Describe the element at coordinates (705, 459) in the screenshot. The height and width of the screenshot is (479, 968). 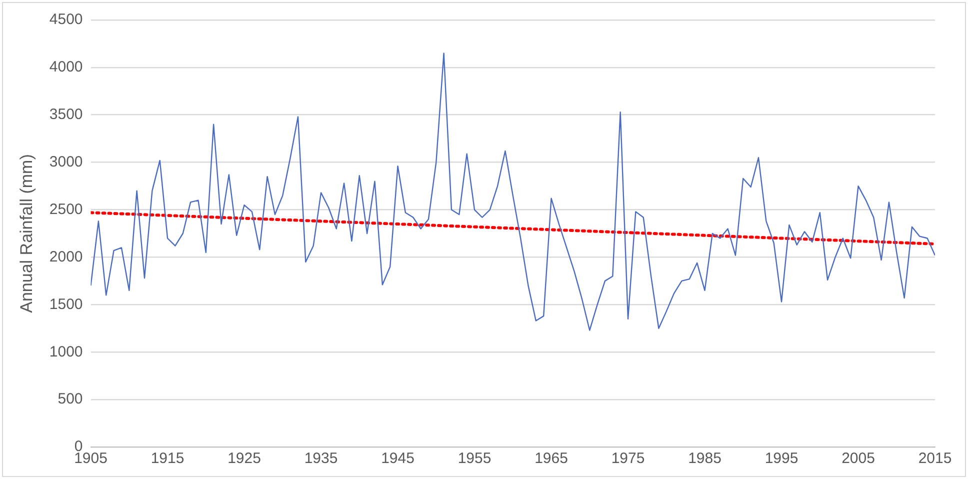
I see `x-tick-label: 1985` at that location.